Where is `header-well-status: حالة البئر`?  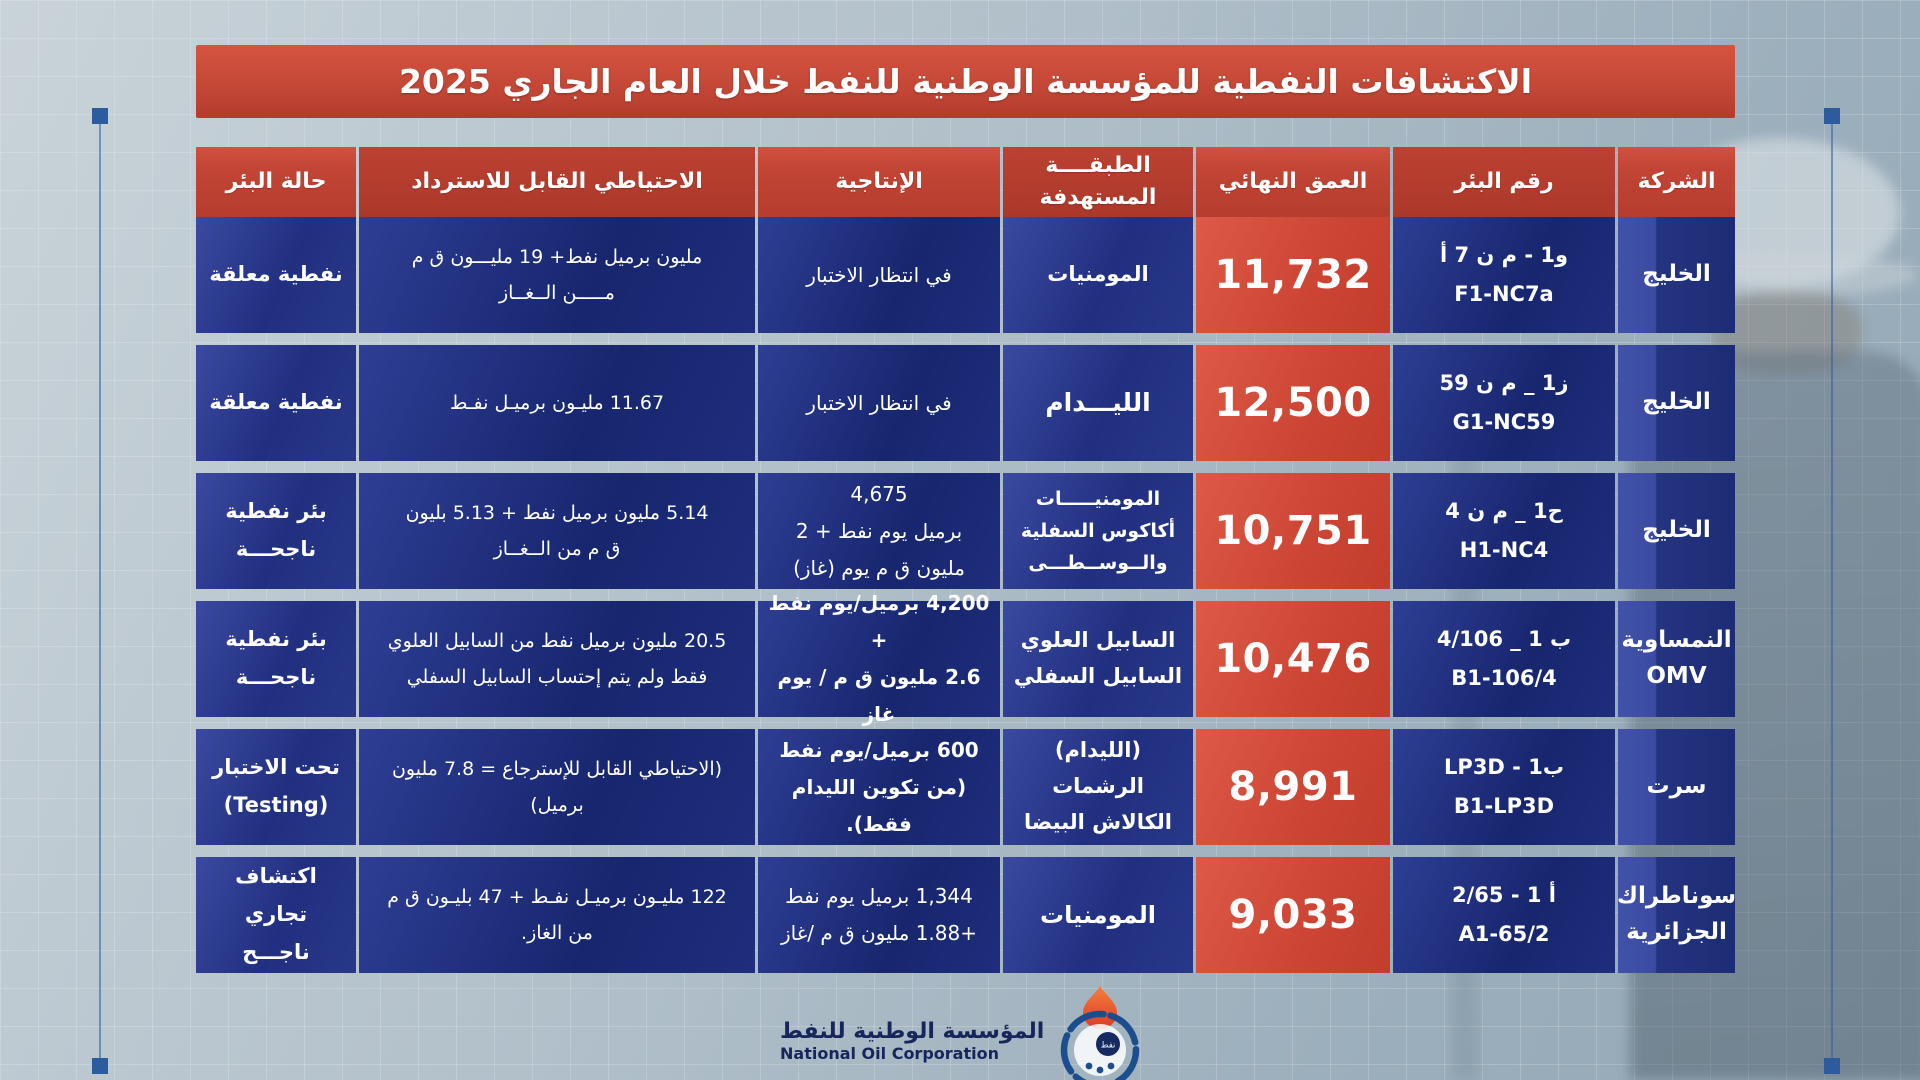
header-well-status: حالة البئر is located at coordinates (276, 182).